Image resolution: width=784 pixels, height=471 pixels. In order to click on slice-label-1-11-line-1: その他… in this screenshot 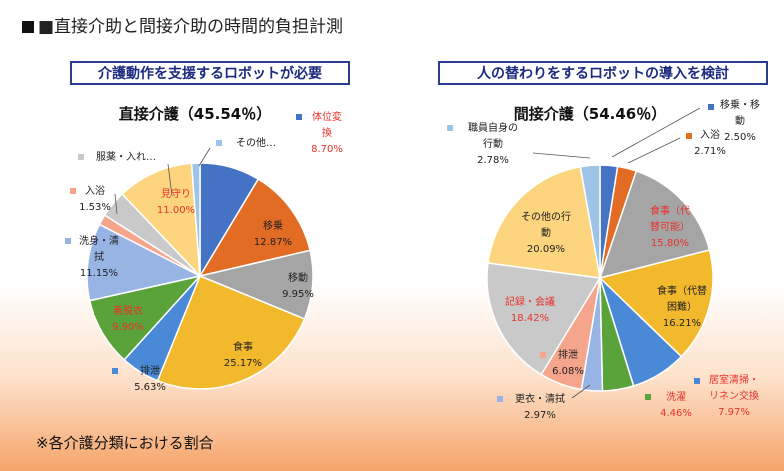, I will do `click(256, 142)`.